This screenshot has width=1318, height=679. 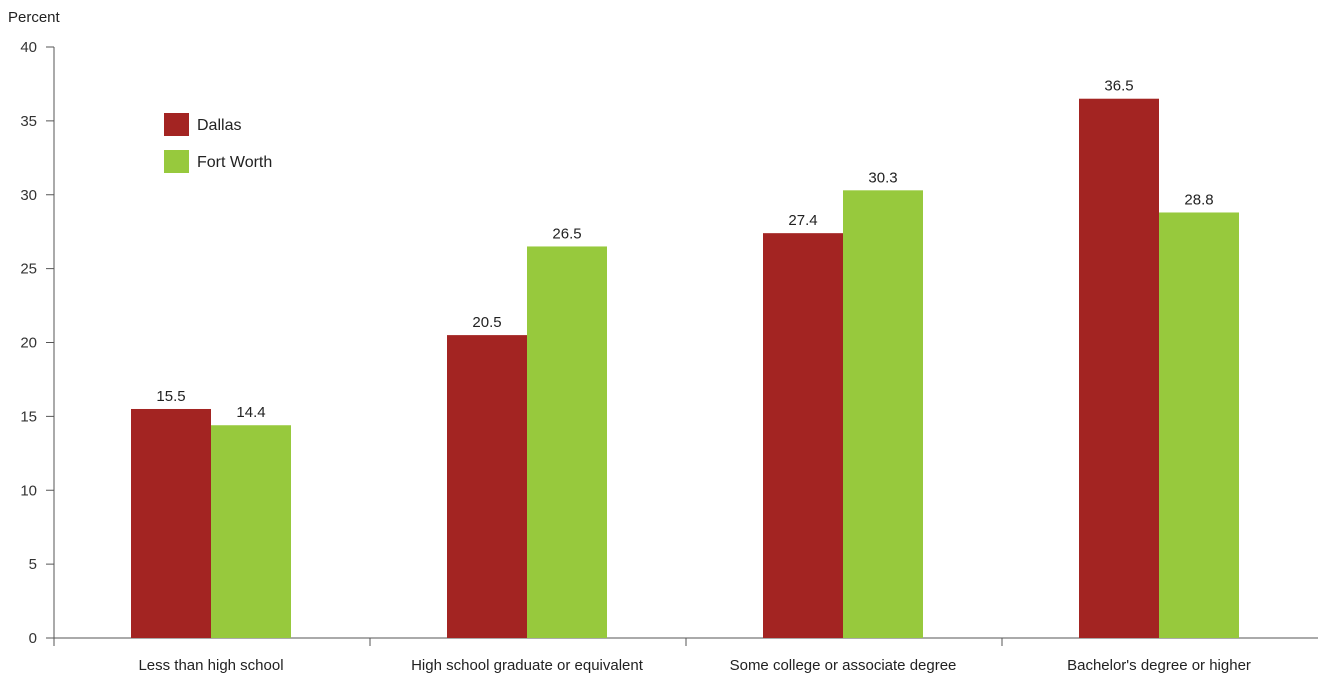 What do you see at coordinates (28, 269) in the screenshot?
I see `y-tick-label: 25` at bounding box center [28, 269].